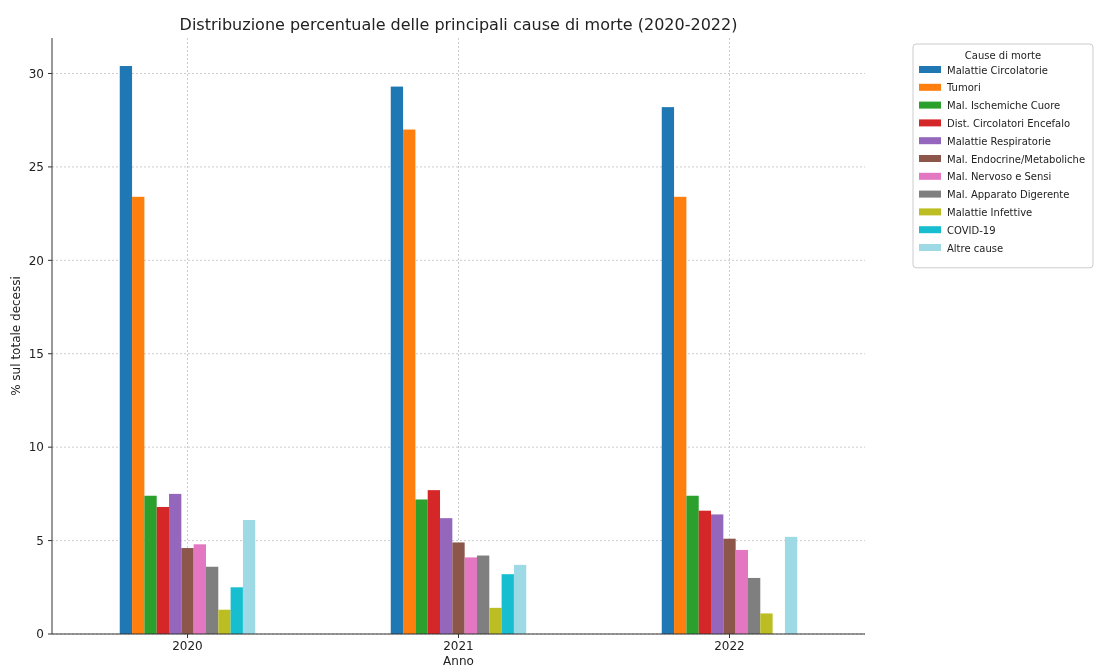 This screenshot has height=667, width=1102. Describe the element at coordinates (16, 336) in the screenshot. I see `y-axis-title: % sul totale decessi` at that location.